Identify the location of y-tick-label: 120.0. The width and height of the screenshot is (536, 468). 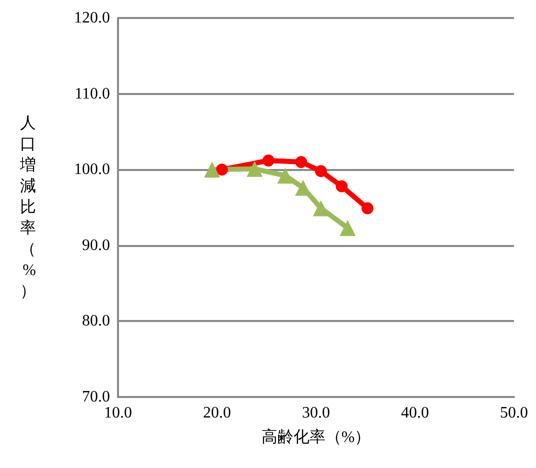
(92, 18).